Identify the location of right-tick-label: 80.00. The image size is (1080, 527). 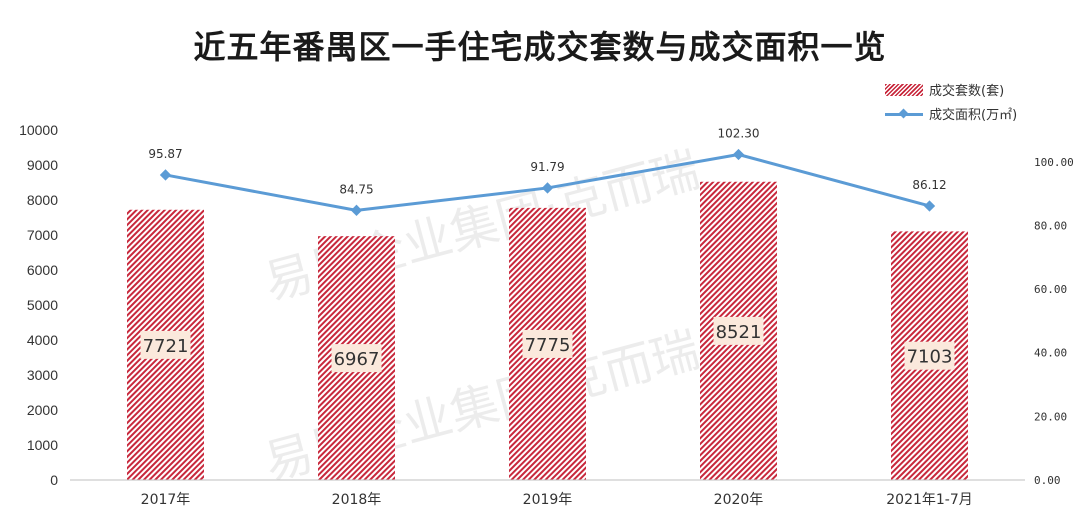
(1050, 225).